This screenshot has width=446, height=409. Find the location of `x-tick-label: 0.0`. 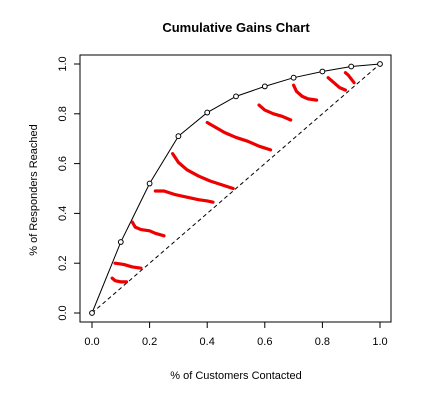

x-tick-label: 0.0 is located at coordinates (91, 342).